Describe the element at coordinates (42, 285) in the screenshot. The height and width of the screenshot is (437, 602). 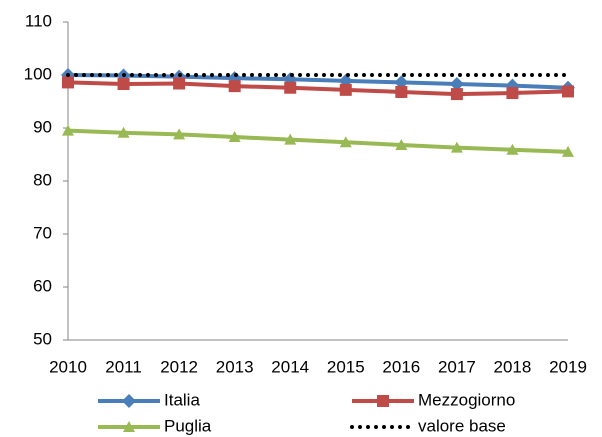
I see `y-tick-label: 60` at that location.